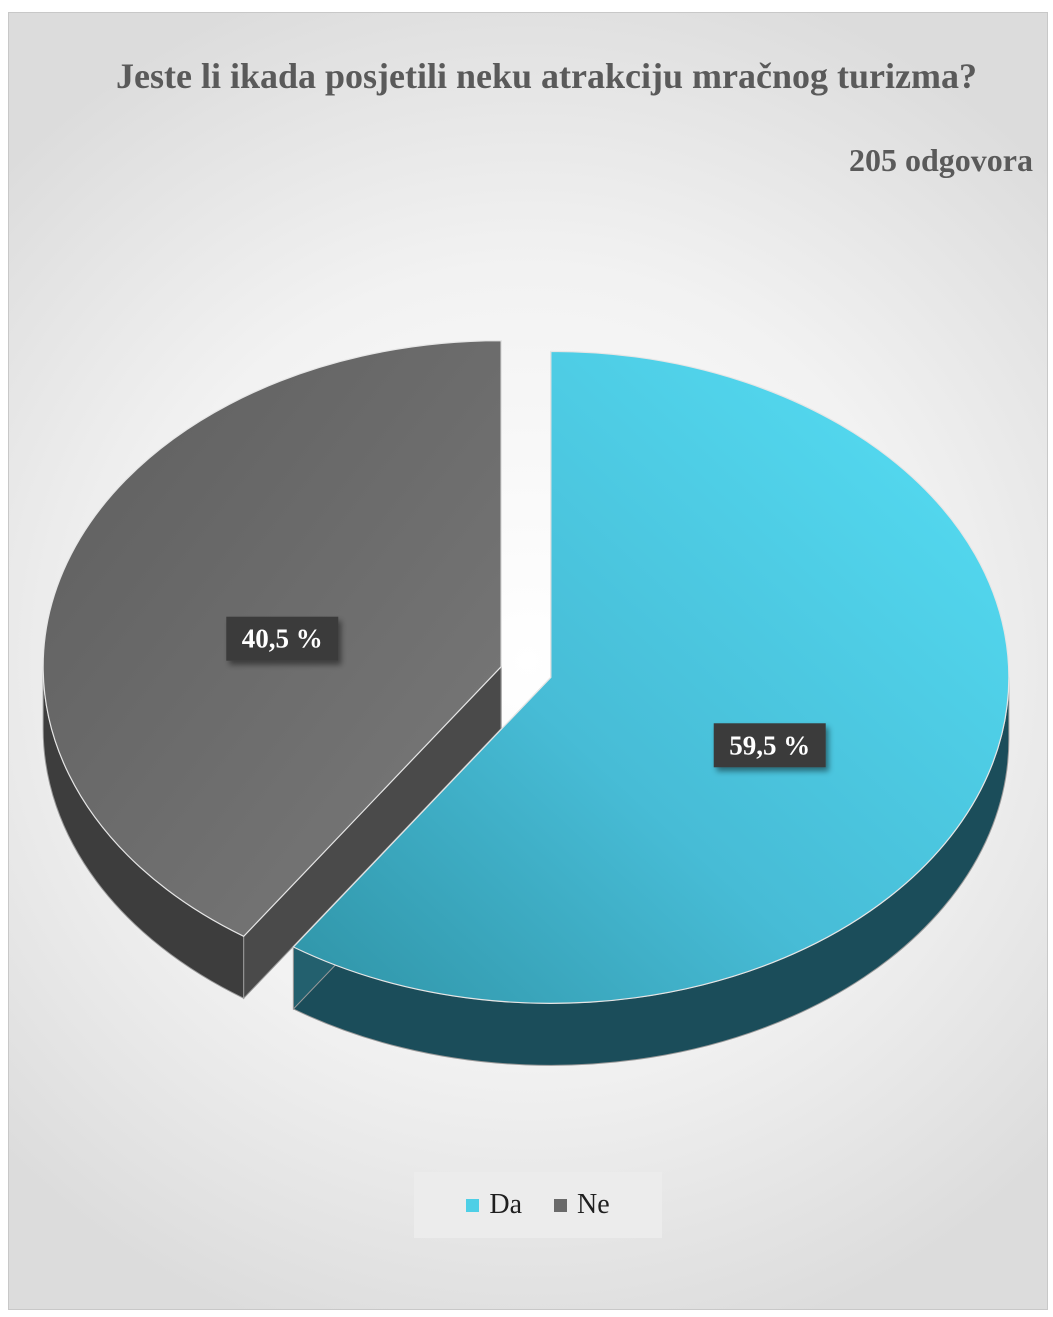 This screenshot has width=1053, height=1317. What do you see at coordinates (593, 1204) in the screenshot?
I see `legend-label-ne: Ne` at bounding box center [593, 1204].